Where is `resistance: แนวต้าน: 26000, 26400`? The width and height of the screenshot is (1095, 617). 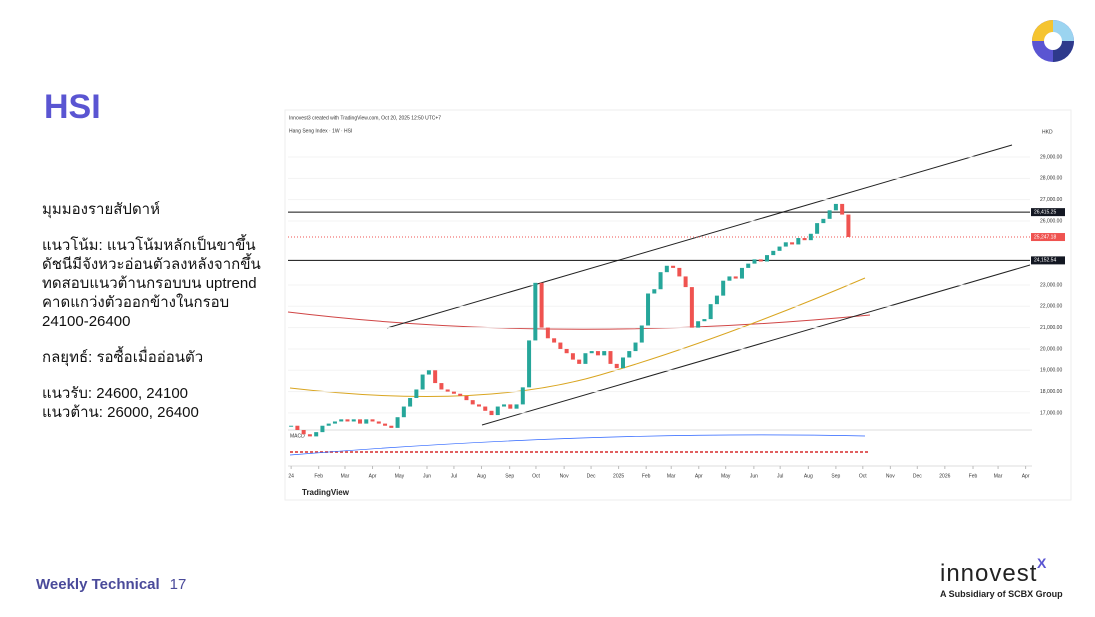 resistance: แนวต้าน: 26000, 26400 is located at coordinates (120, 412).